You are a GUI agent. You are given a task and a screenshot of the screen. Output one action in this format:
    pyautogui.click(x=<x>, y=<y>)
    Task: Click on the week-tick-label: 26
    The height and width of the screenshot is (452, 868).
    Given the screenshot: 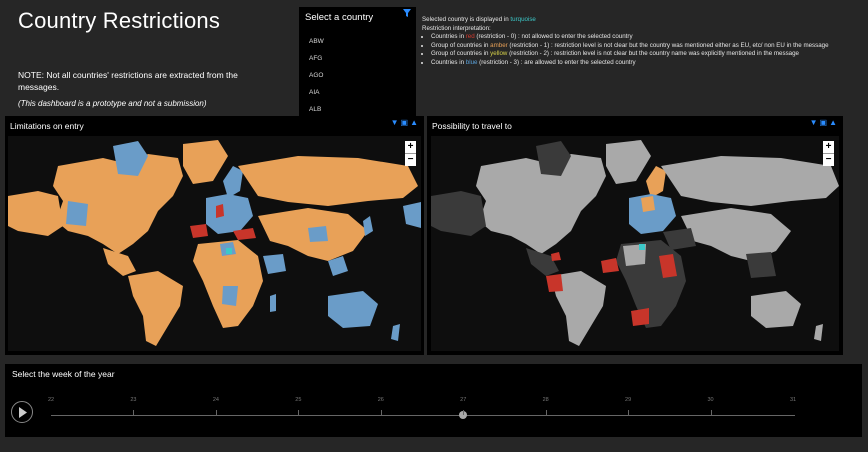 What is the action you would take?
    pyautogui.click(x=380, y=400)
    